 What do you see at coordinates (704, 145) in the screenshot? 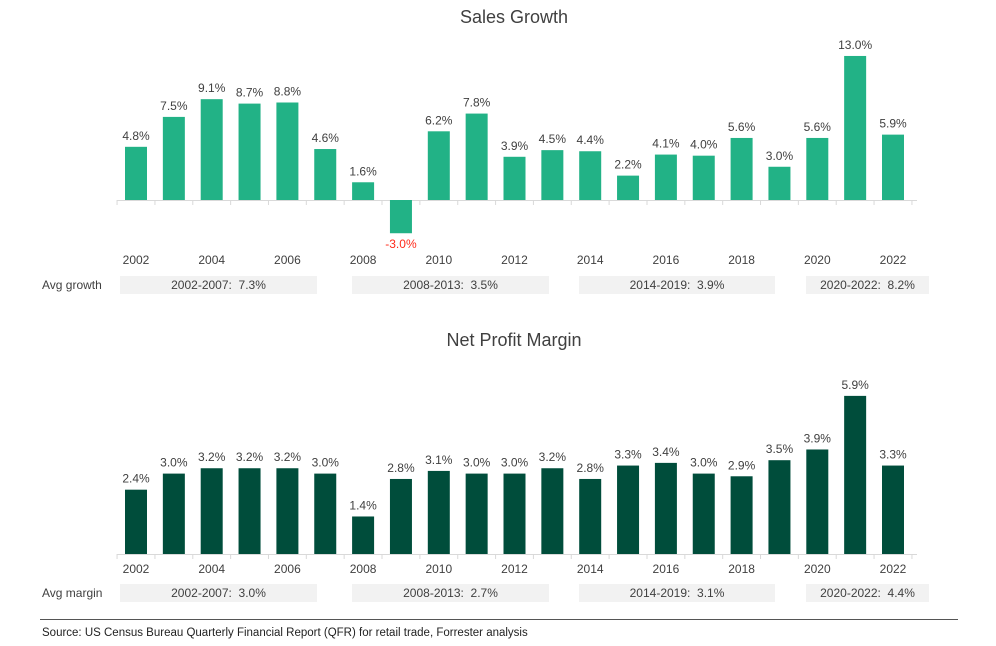
I see `data-label: 4.0%` at bounding box center [704, 145].